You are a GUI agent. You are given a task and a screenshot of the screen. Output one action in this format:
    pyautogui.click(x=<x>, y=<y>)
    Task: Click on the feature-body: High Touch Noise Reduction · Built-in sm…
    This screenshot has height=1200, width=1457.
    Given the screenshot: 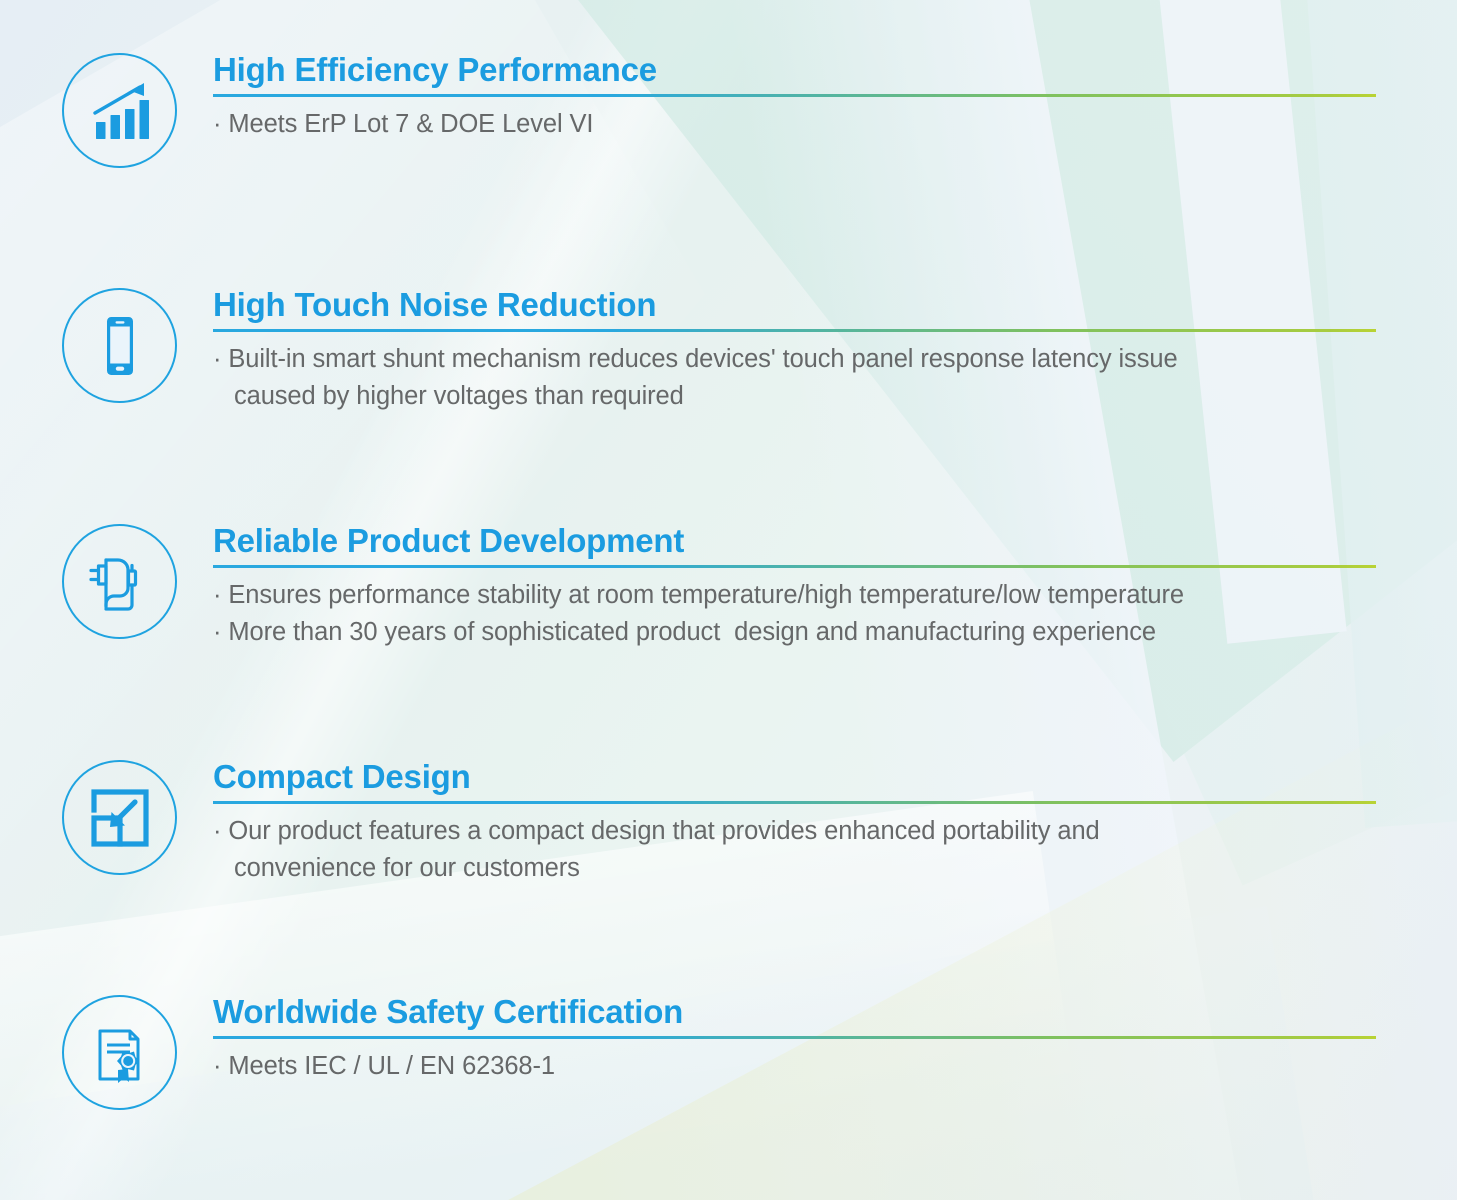 What is the action you would take?
    pyautogui.click(x=794, y=350)
    